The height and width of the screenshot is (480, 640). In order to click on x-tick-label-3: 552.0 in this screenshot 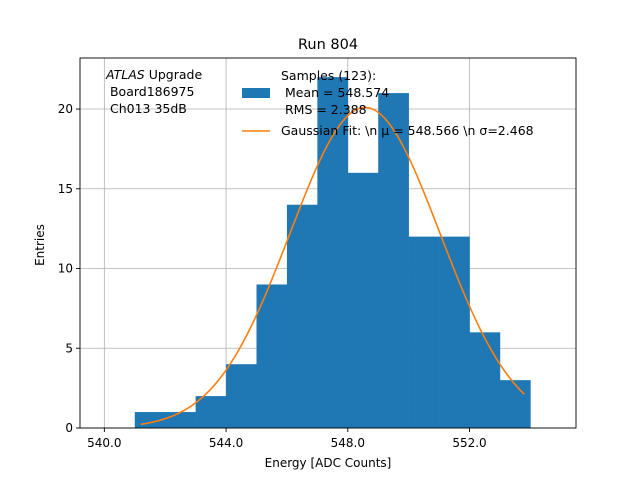, I will do `click(469, 443)`.